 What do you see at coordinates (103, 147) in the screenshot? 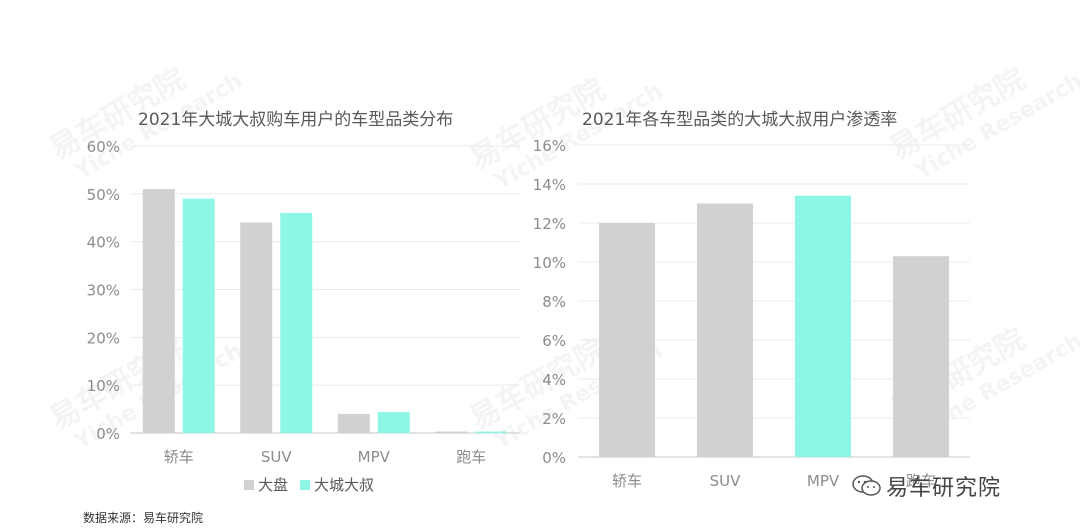
I see `y-tick-label: 60%` at bounding box center [103, 147].